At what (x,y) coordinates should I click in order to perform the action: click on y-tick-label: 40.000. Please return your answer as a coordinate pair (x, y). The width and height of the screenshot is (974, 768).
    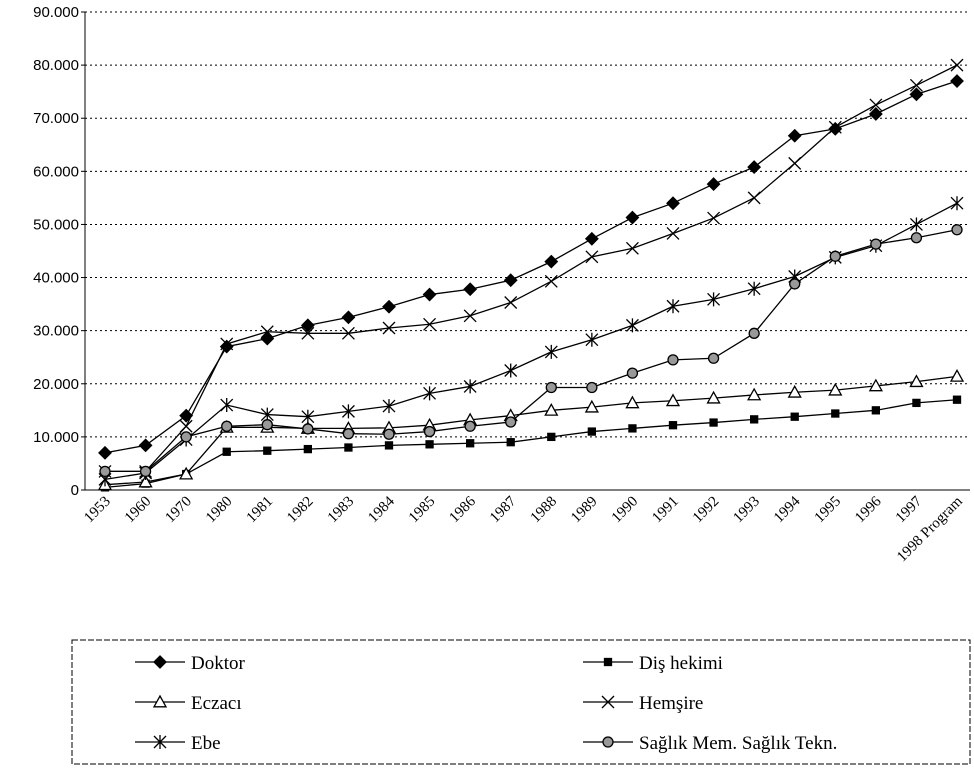
    Looking at the image, I should click on (56, 278).